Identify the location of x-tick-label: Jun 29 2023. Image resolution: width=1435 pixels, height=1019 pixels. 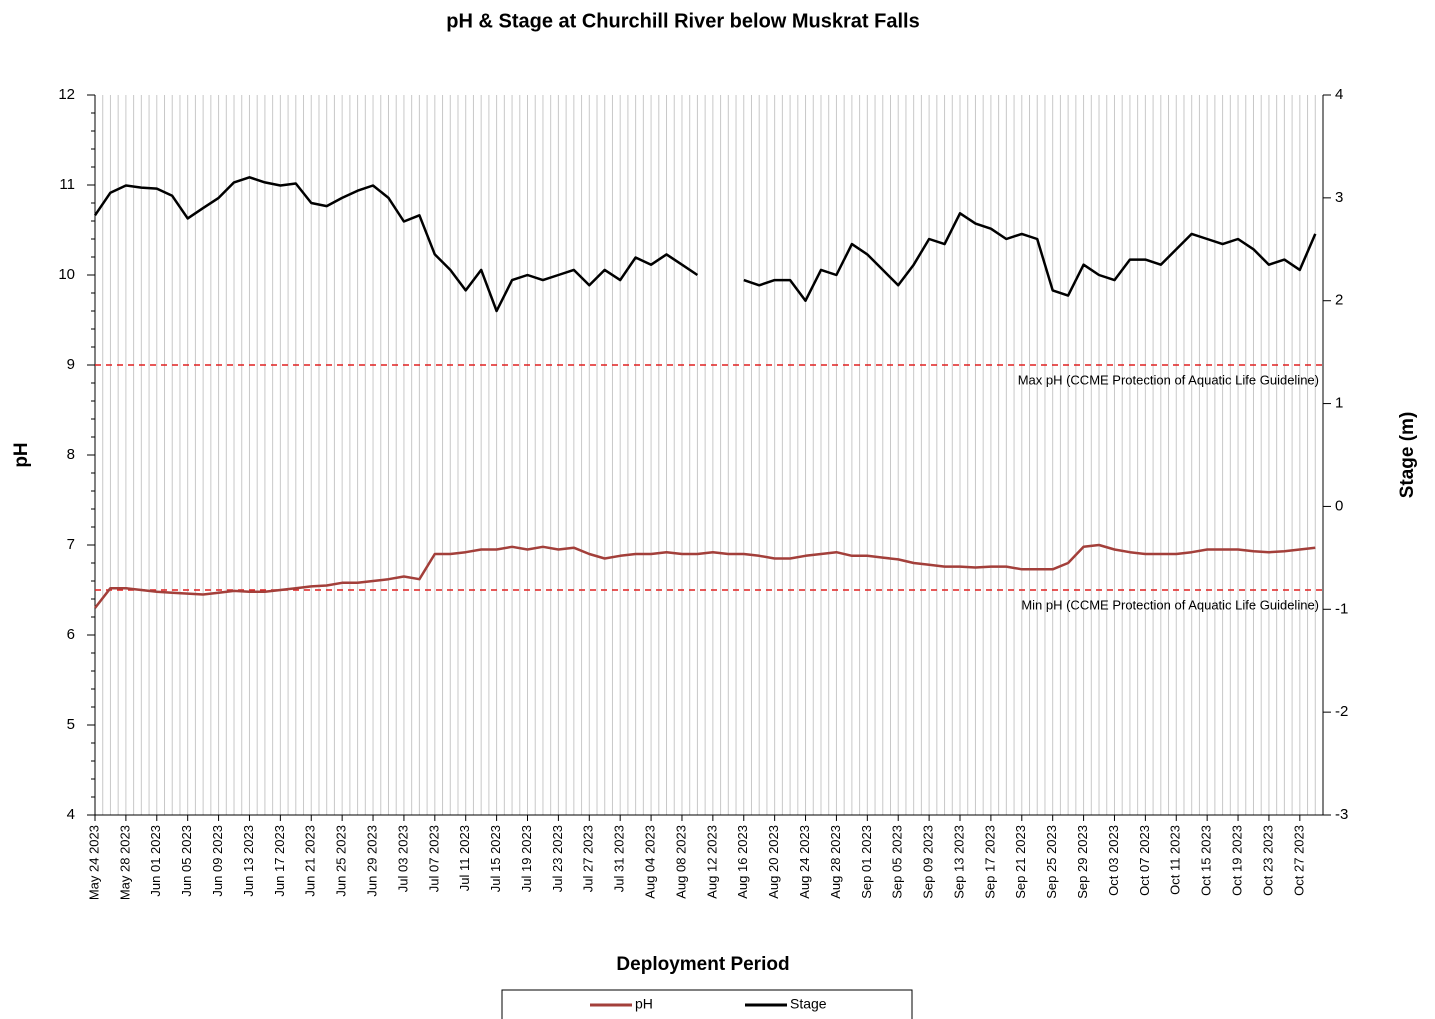
(371, 861).